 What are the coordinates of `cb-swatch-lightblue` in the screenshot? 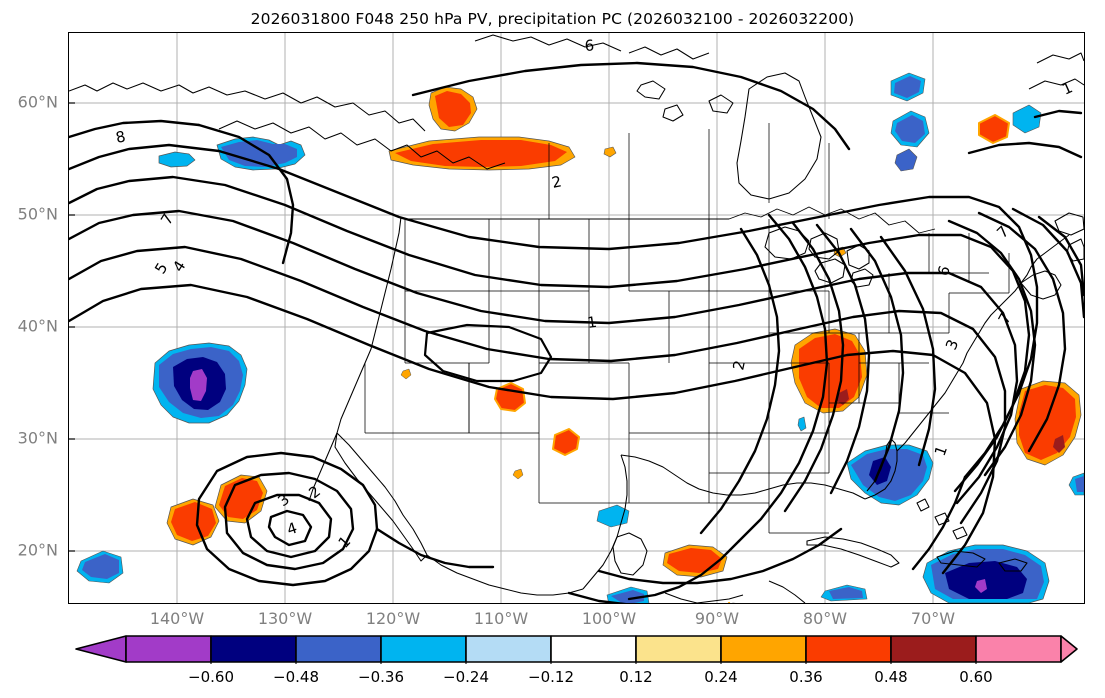 It's located at (508, 649).